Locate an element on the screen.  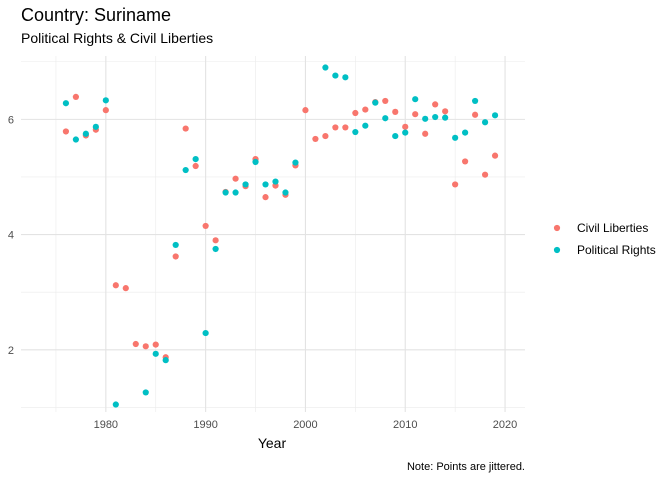
y-axis-ticks: 2 4 6 is located at coordinates (11, 235).